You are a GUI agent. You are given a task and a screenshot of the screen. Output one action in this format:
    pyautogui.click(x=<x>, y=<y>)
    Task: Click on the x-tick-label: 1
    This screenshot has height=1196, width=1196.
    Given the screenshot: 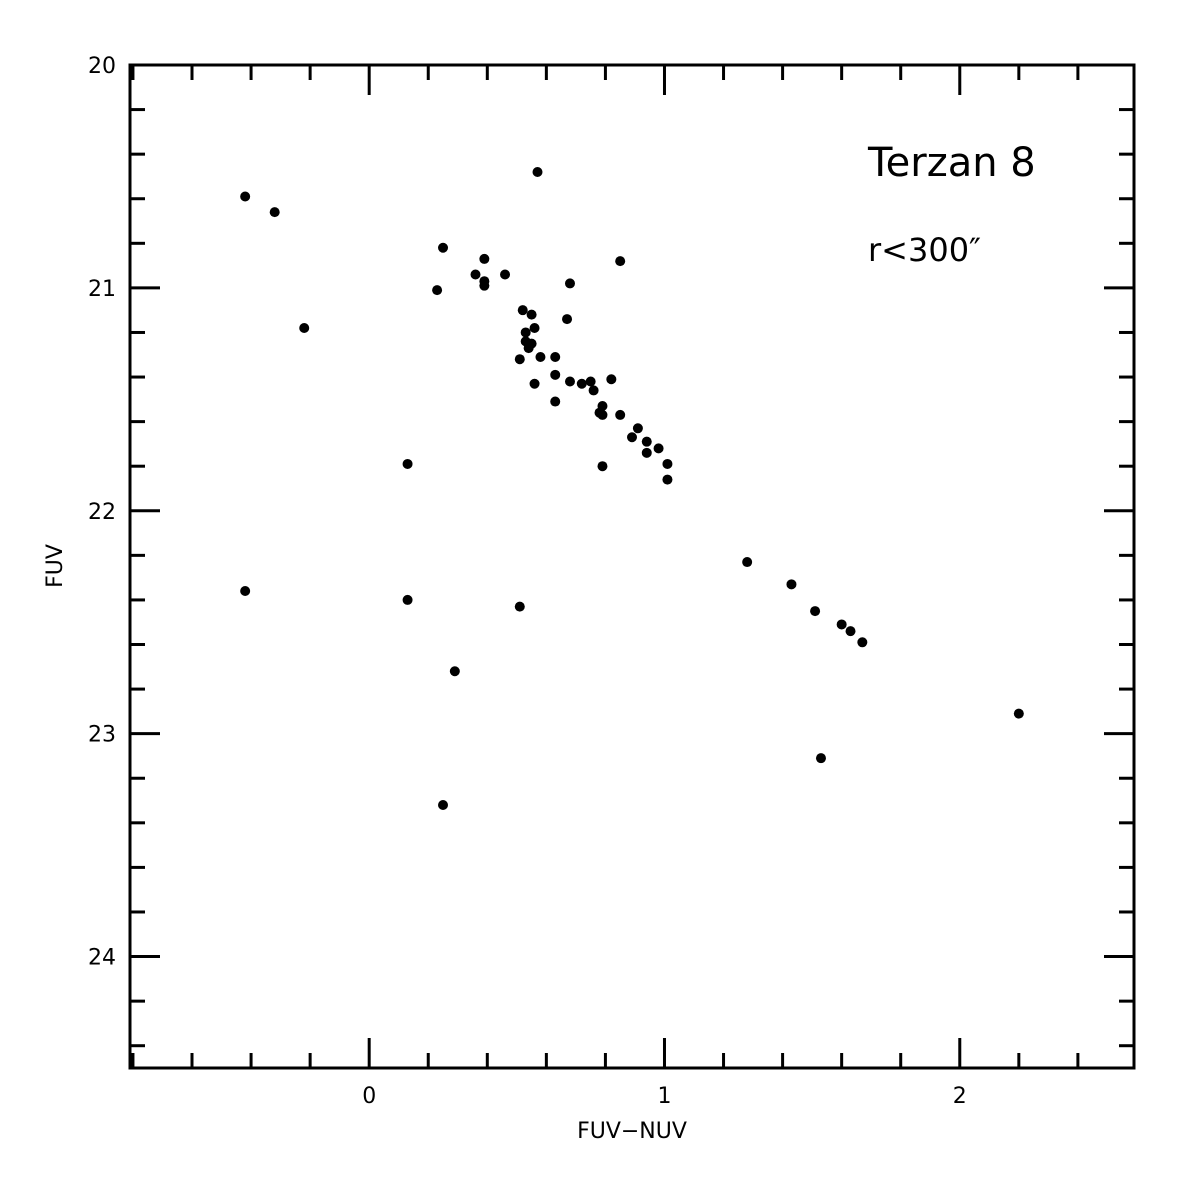 What is the action you would take?
    pyautogui.click(x=664, y=1096)
    